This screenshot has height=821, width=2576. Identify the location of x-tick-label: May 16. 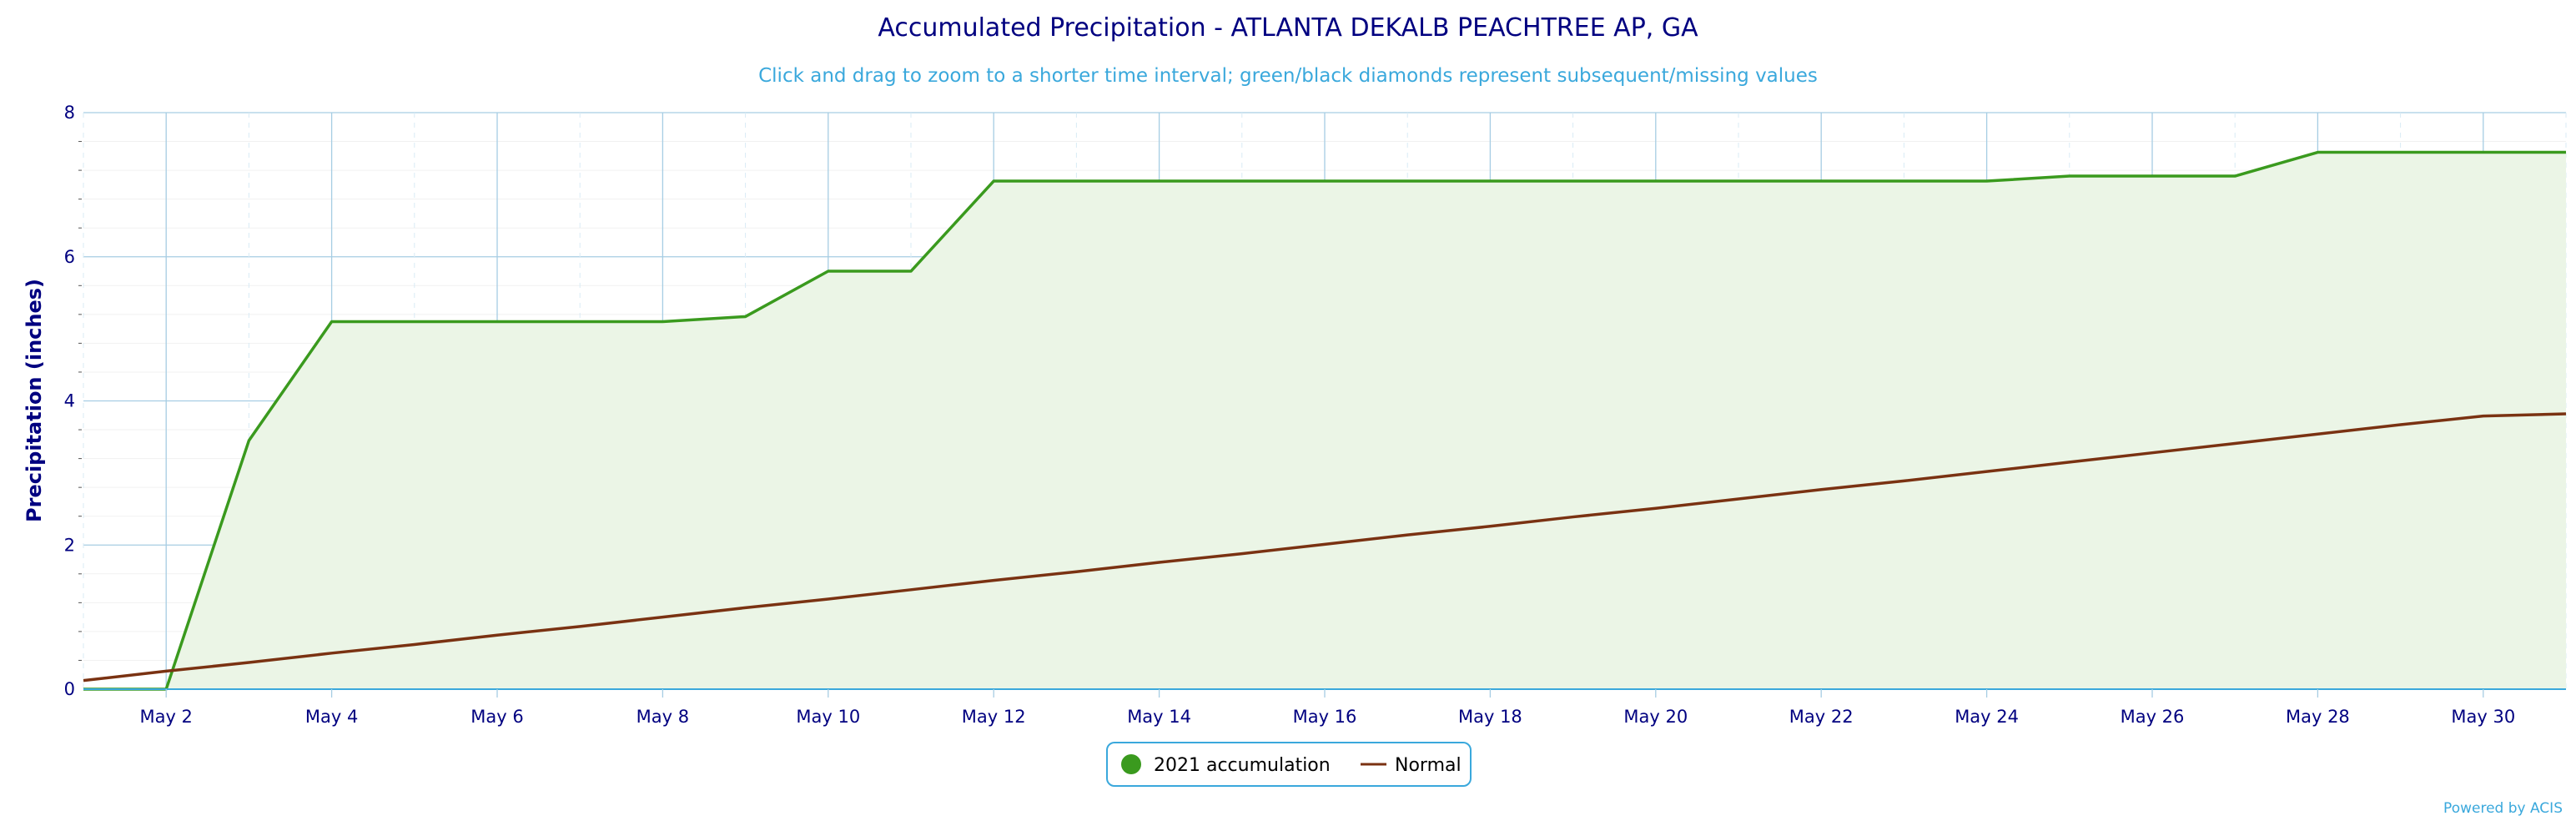
(1325, 717).